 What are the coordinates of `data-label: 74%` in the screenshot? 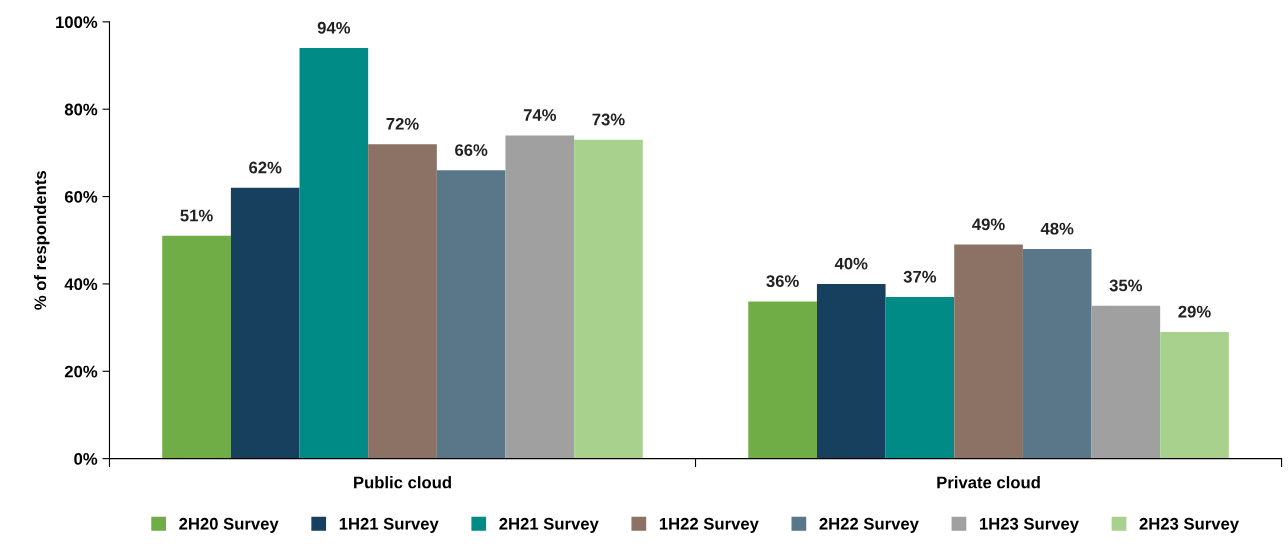 It's located at (540, 115).